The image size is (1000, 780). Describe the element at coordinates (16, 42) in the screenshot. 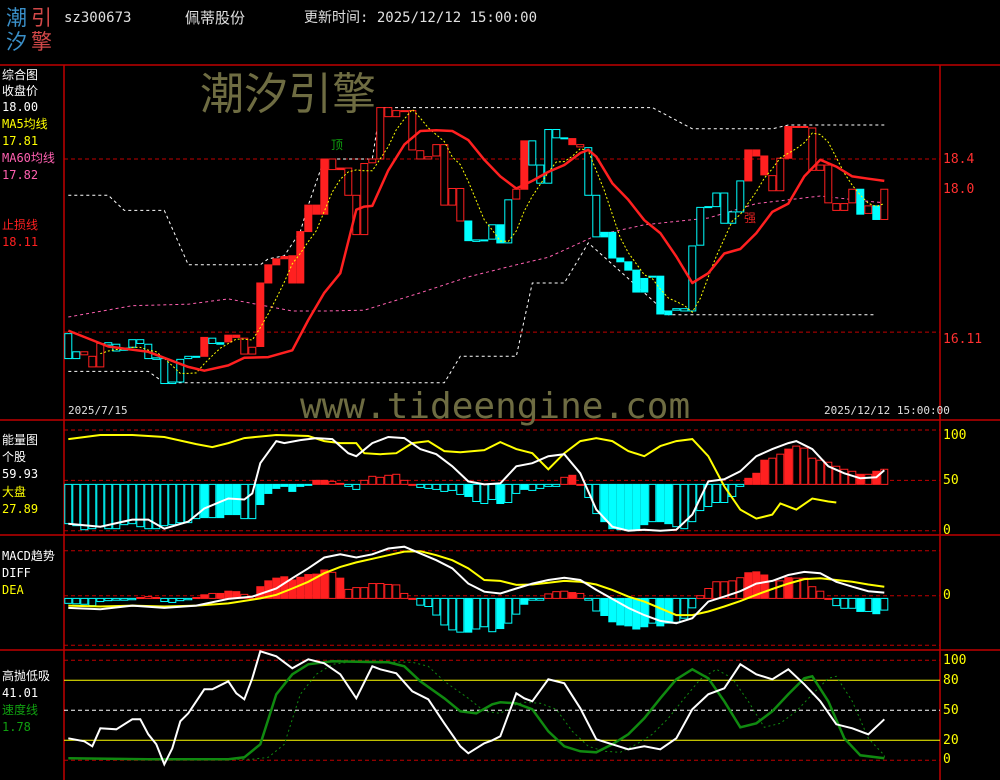

I see `logo-char-3: 汐` at that location.